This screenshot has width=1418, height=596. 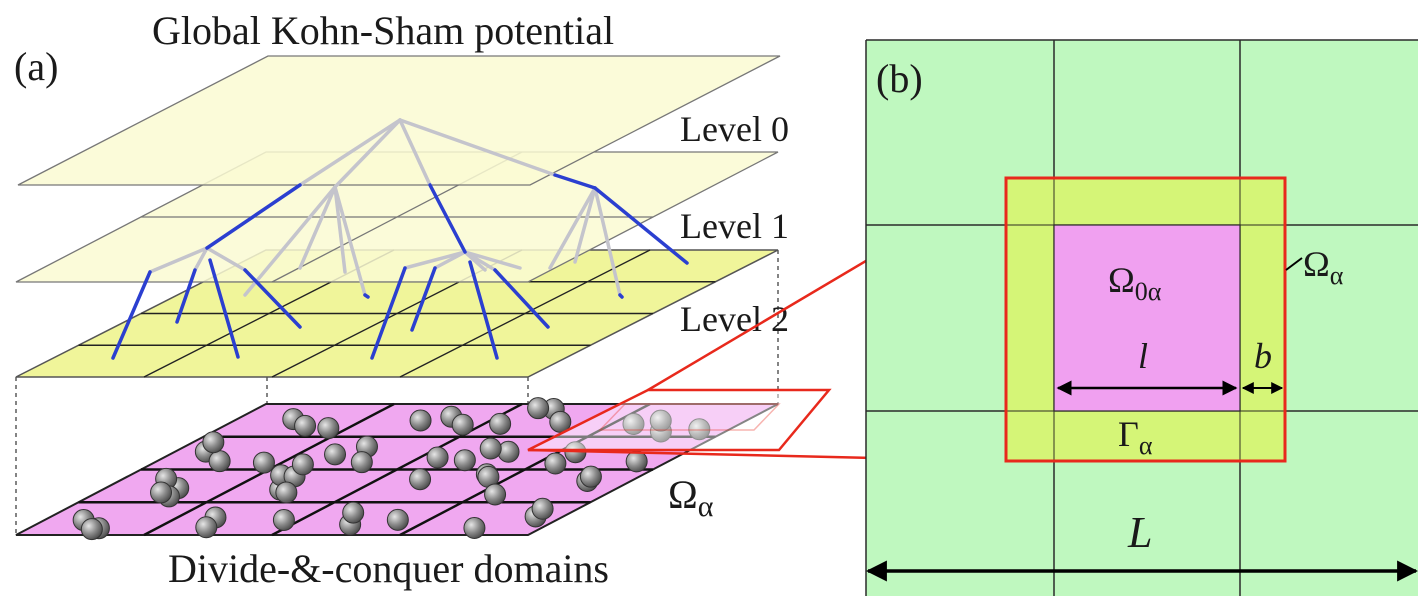 I want to click on core-length-label: l, so click(x=1143, y=356).